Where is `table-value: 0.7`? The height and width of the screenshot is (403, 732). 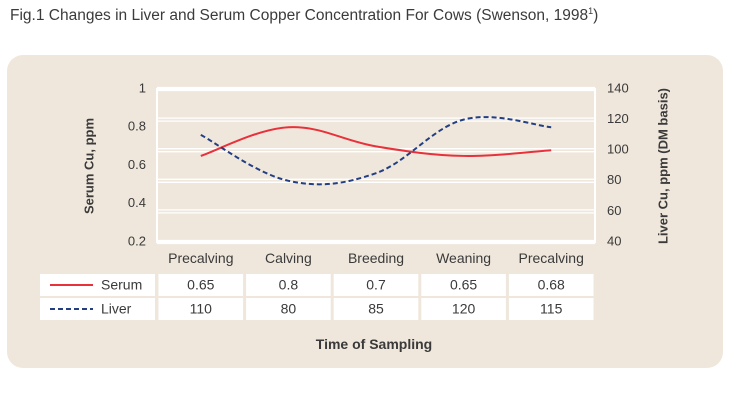
table-value: 0.7 is located at coordinates (376, 285).